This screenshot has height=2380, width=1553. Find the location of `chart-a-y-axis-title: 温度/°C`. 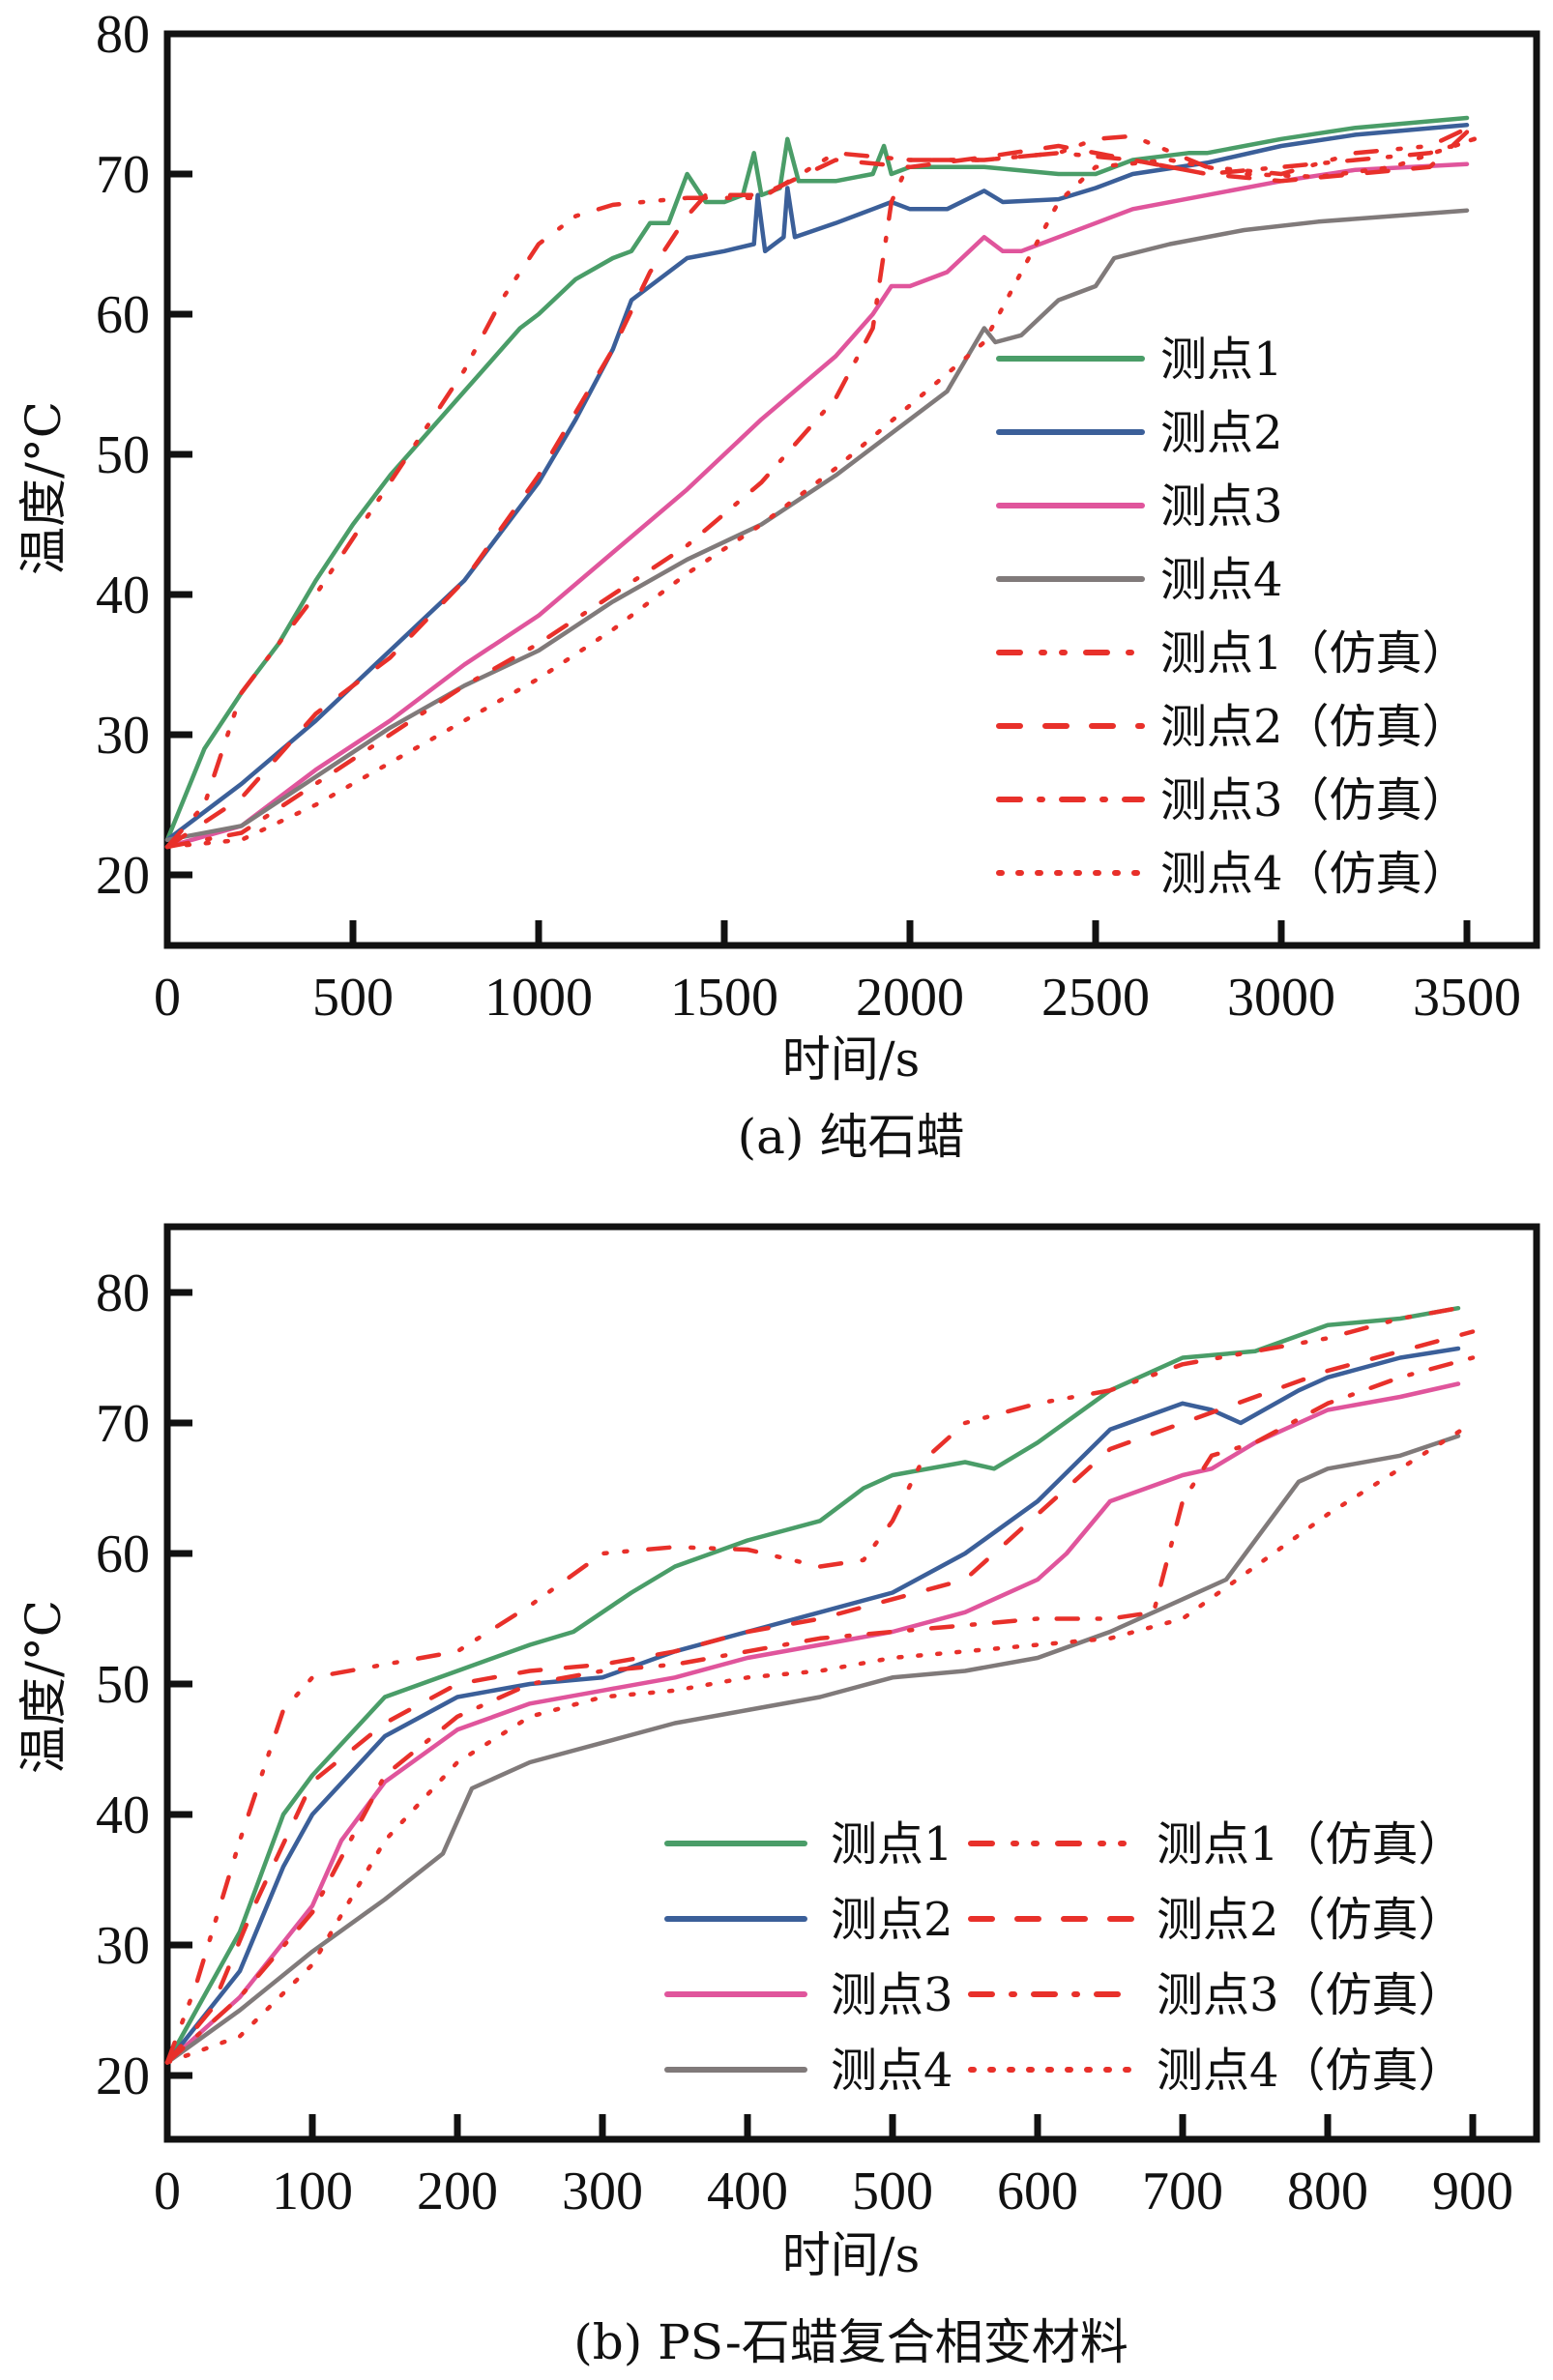

chart-a-y-axis-title: 温度/°C is located at coordinates (43, 488).